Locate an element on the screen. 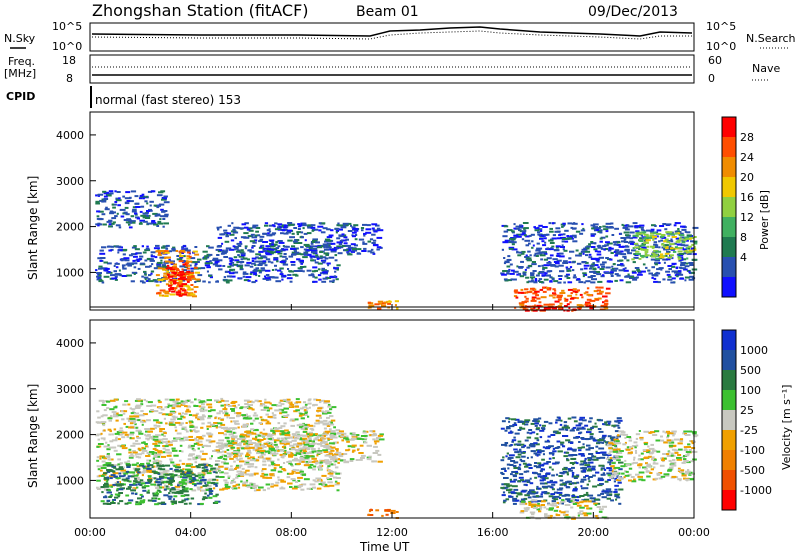 This screenshot has height=554, width=800. freq-label-line1: Freq. is located at coordinates (21, 61).